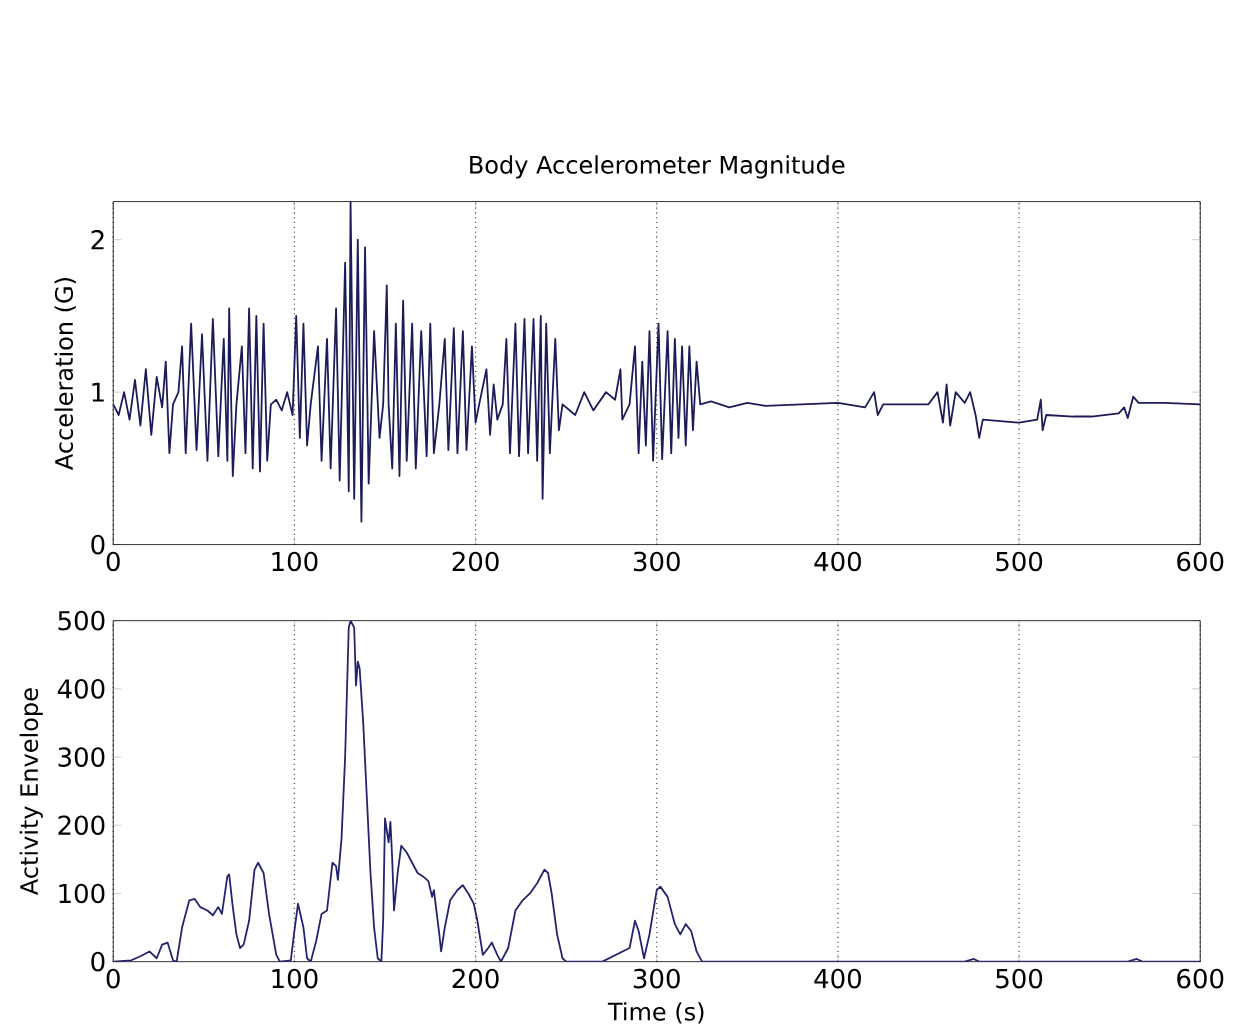  What do you see at coordinates (81, 825) in the screenshot?
I see `y-tick-label: 200` at bounding box center [81, 825].